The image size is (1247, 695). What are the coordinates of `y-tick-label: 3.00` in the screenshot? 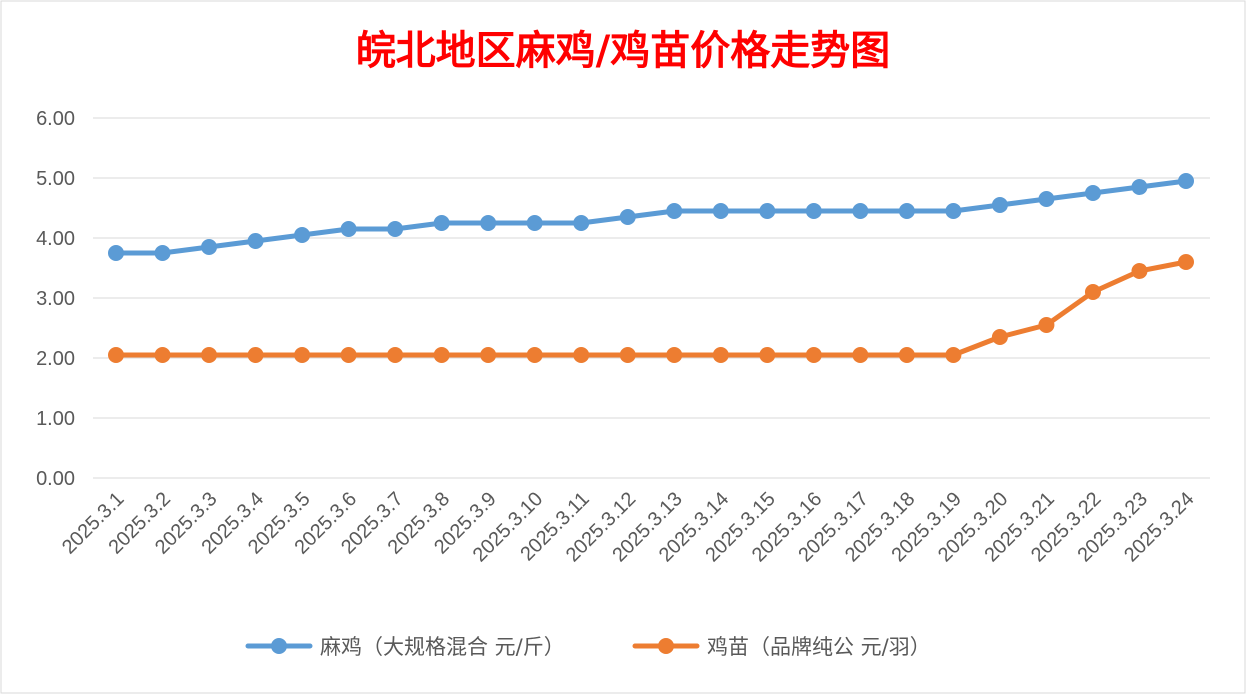 It's located at (55, 299).